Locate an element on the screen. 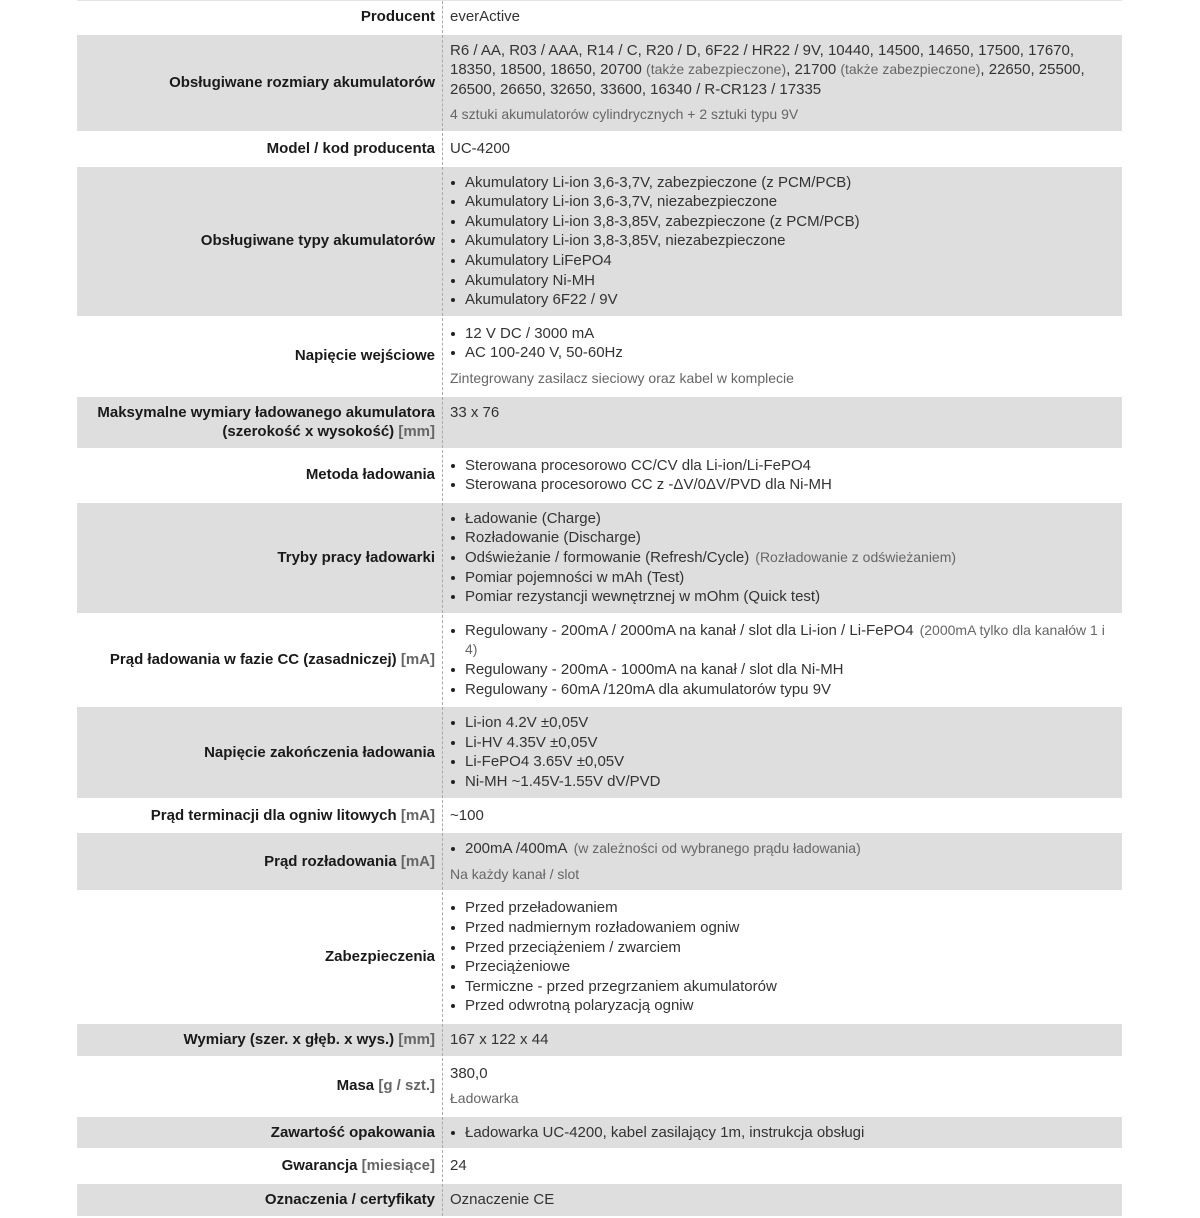 The width and height of the screenshot is (1200, 1218). spec-label: Metoda ładowania is located at coordinates (260, 475).